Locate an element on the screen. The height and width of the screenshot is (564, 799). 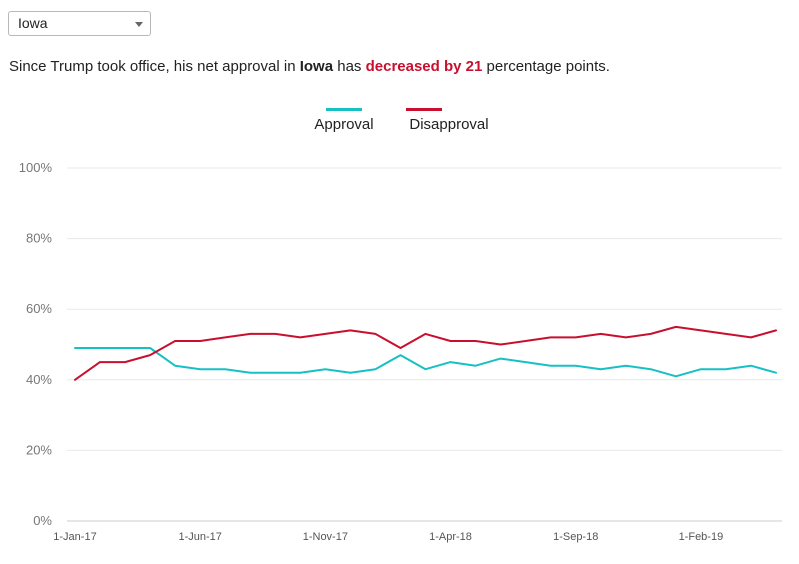
chevron-down-icon is located at coordinates (139, 24).